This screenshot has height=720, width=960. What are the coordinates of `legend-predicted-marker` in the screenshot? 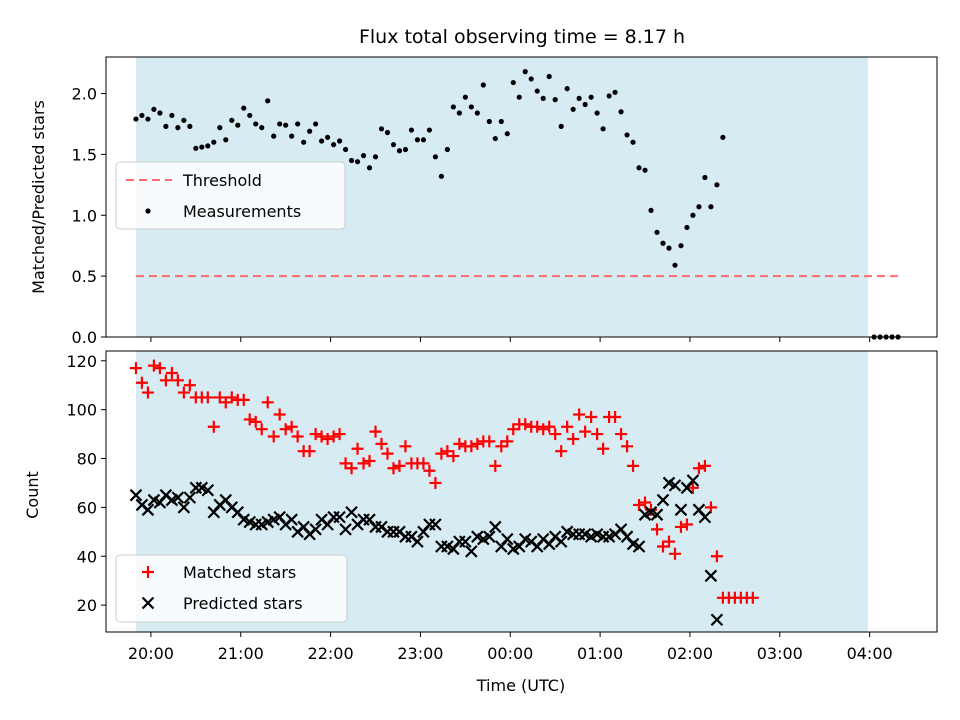 It's located at (148, 603).